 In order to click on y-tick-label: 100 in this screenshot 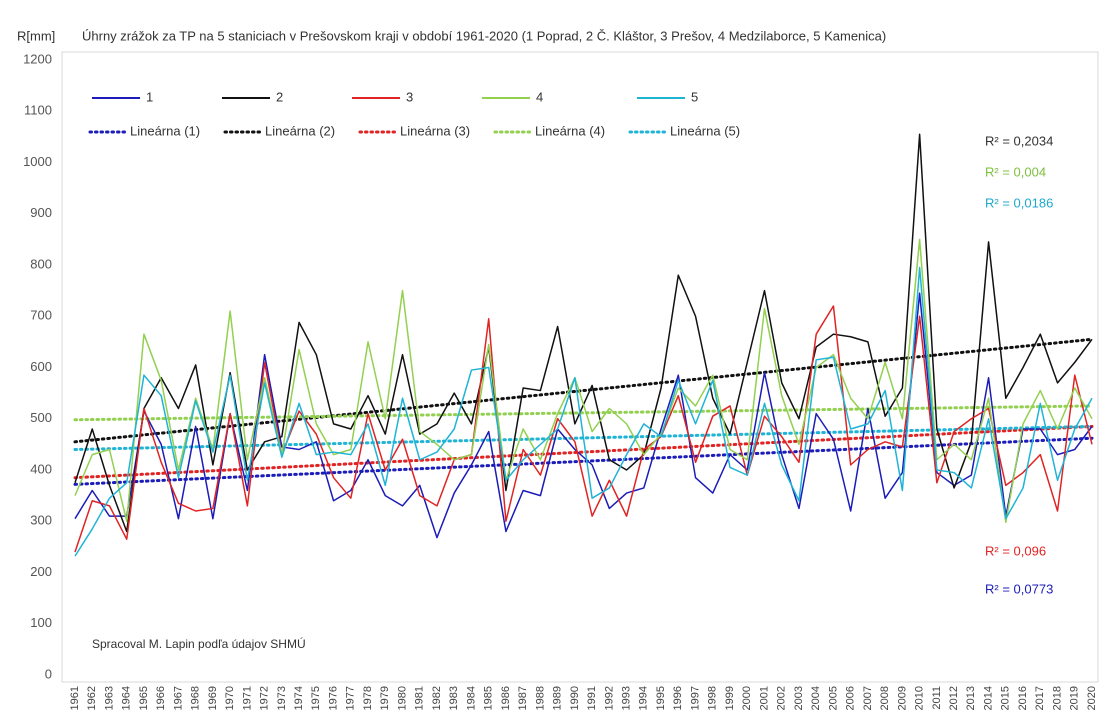, I will do `click(41, 622)`.